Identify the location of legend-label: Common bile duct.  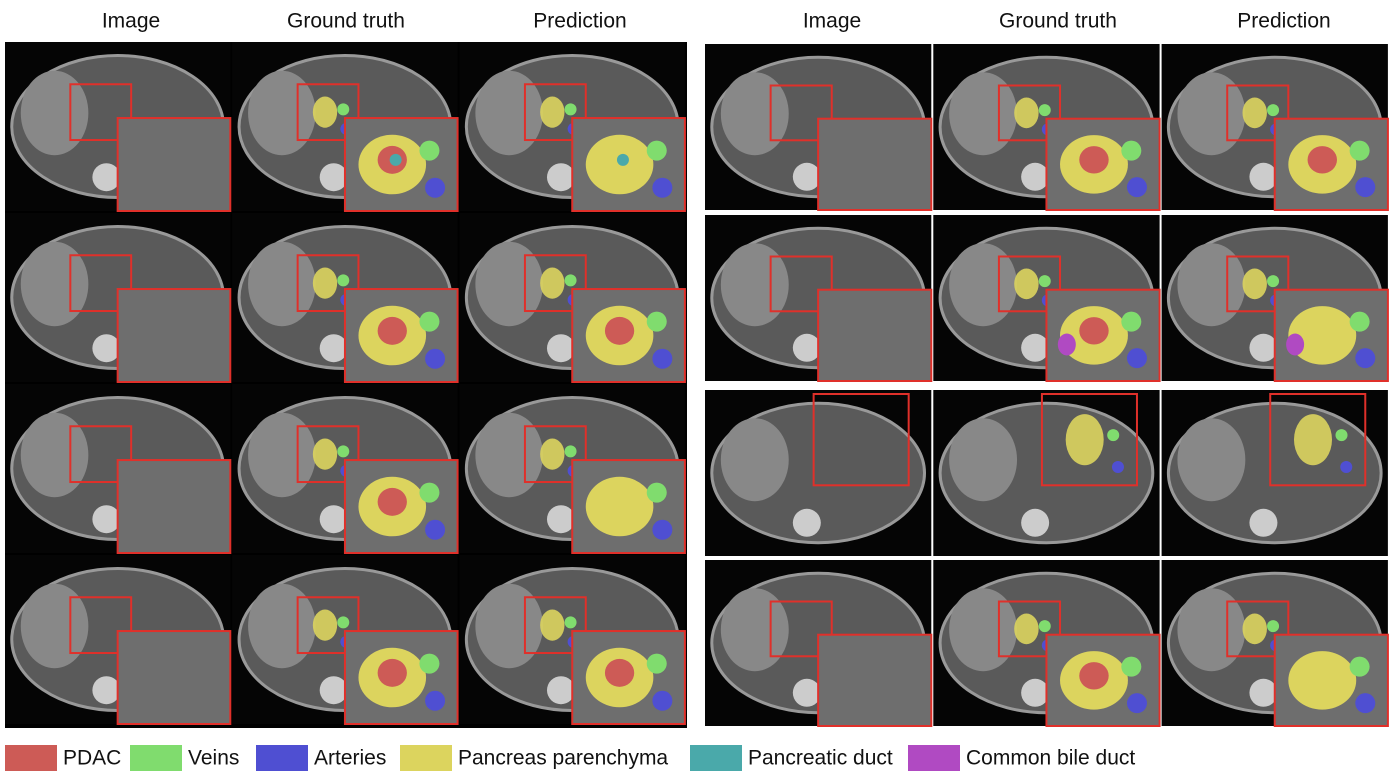
(1050, 758).